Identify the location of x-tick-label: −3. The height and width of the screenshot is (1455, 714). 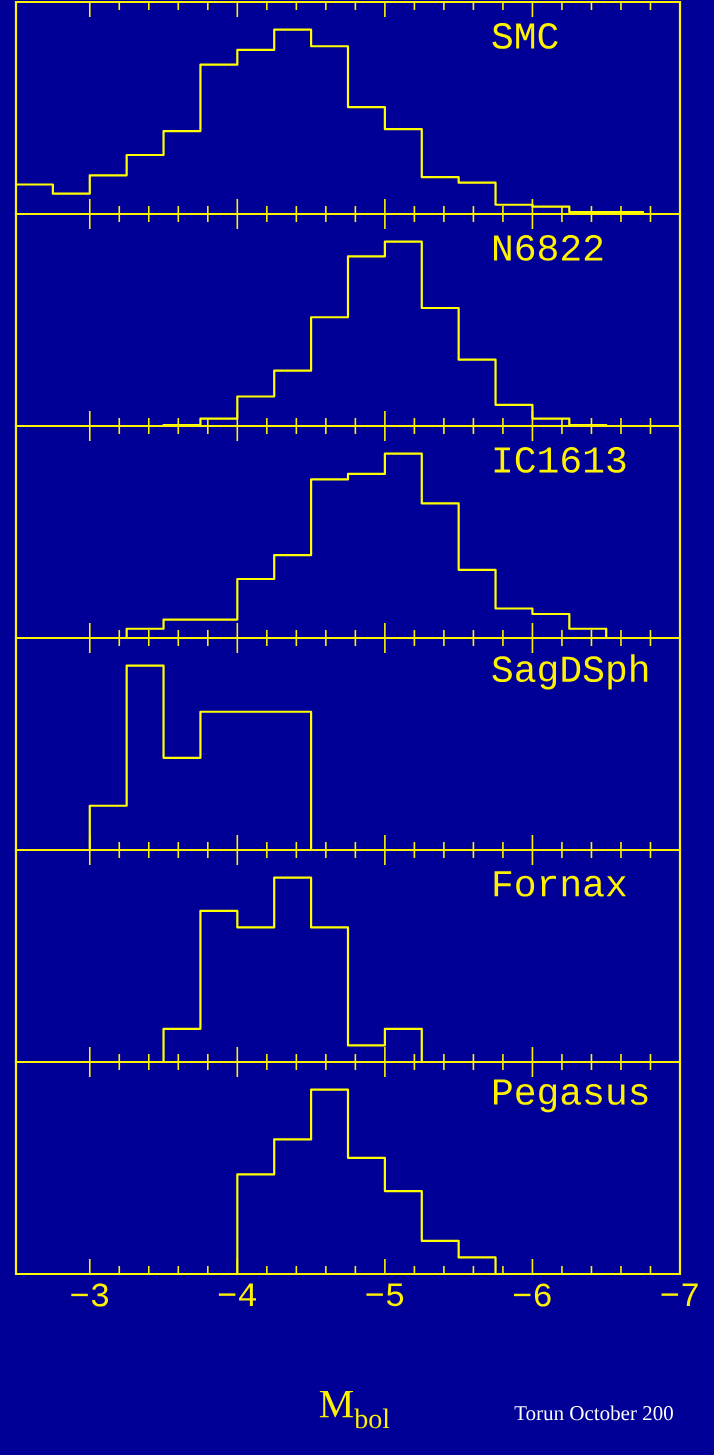
(90, 1295).